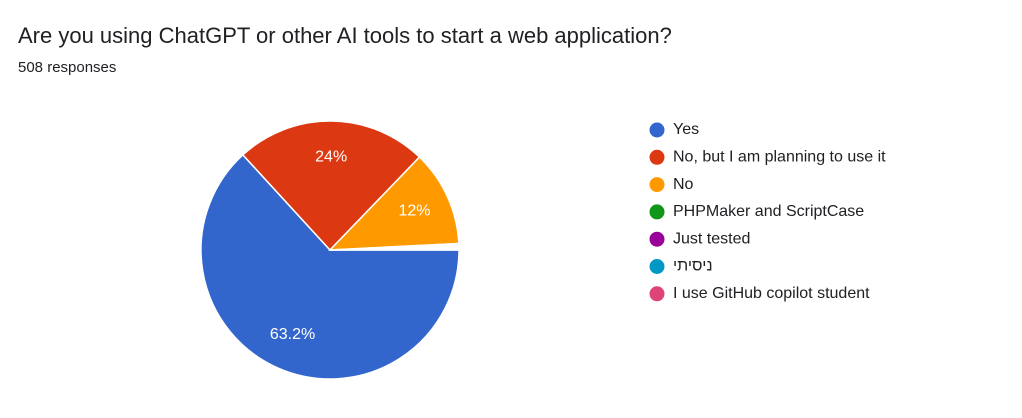 Image resolution: width=1022 pixels, height=418 pixels. What do you see at coordinates (415, 211) in the screenshot?
I see `slice-label: 12%` at bounding box center [415, 211].